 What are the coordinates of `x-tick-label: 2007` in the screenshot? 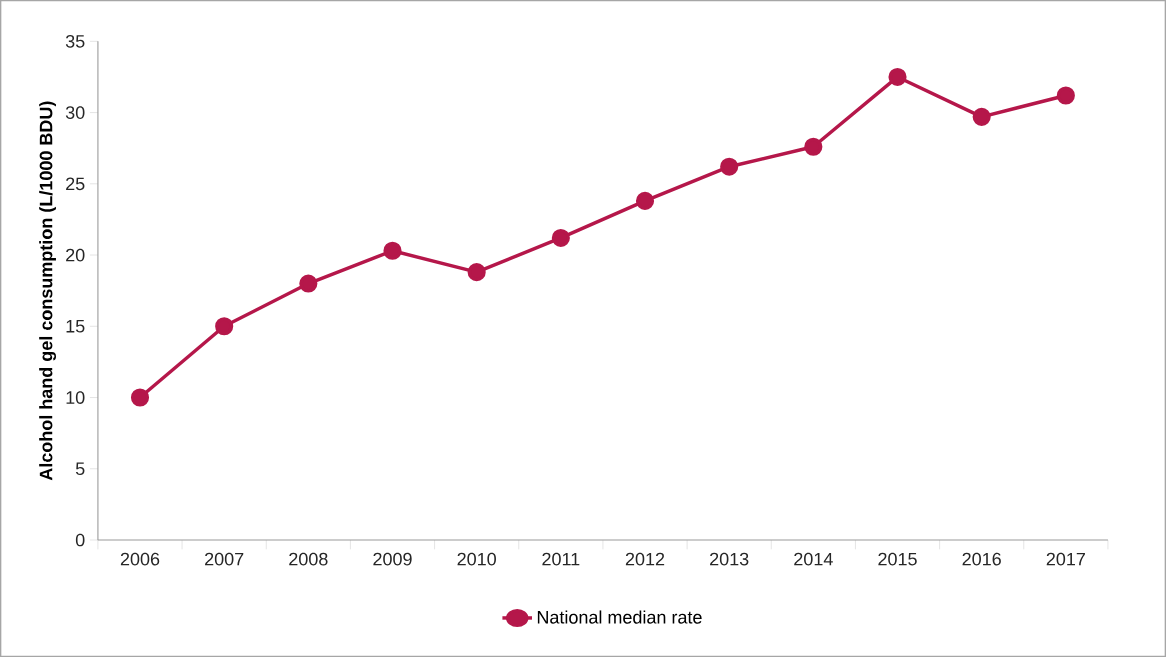 It's located at (224, 559).